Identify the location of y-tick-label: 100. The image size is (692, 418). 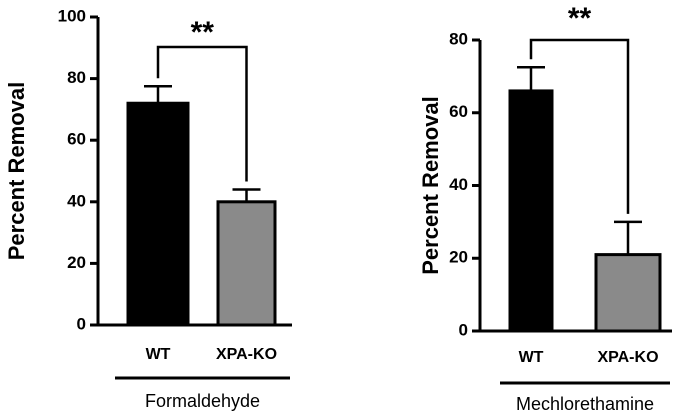
(72, 15).